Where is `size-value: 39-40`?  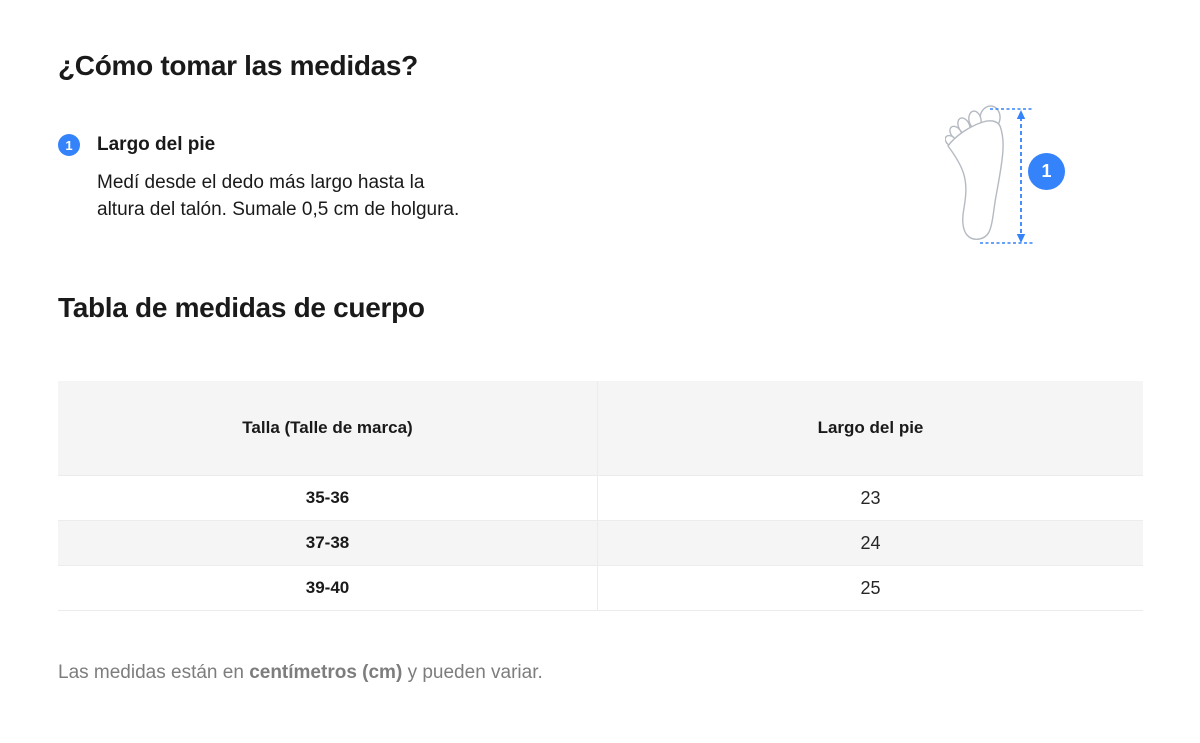 size-value: 39-40 is located at coordinates (327, 587).